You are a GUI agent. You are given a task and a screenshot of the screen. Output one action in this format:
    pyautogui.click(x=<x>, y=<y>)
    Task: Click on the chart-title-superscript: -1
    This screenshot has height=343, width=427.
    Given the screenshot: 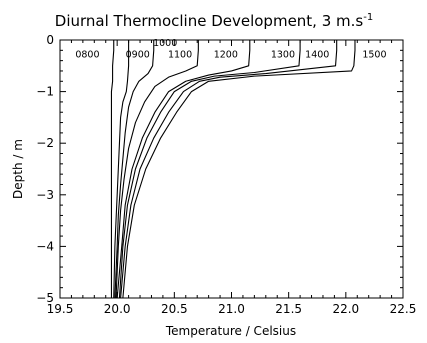 What is the action you would take?
    pyautogui.click(x=368, y=17)
    